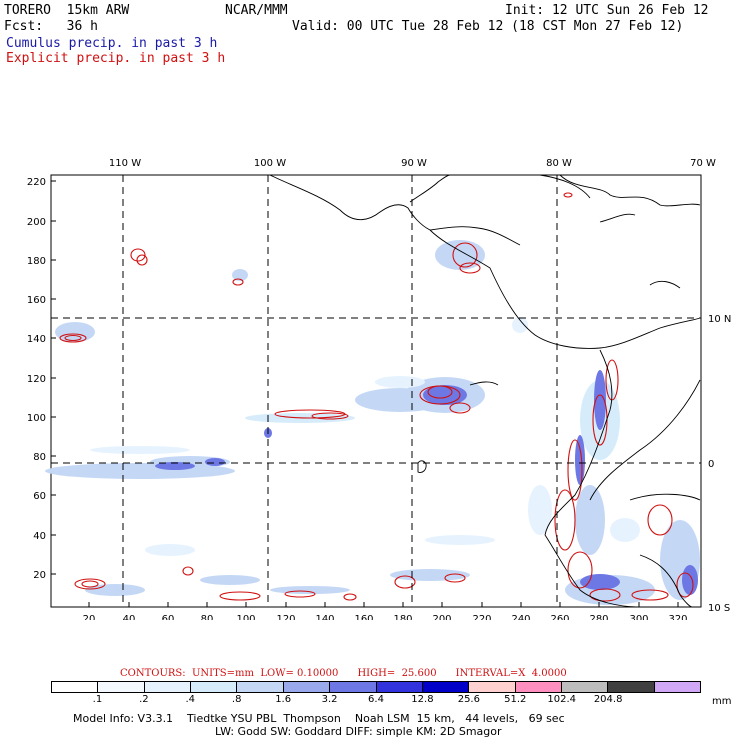 This screenshot has height=740, width=740. I want to click on x-label: 280, so click(598, 617).